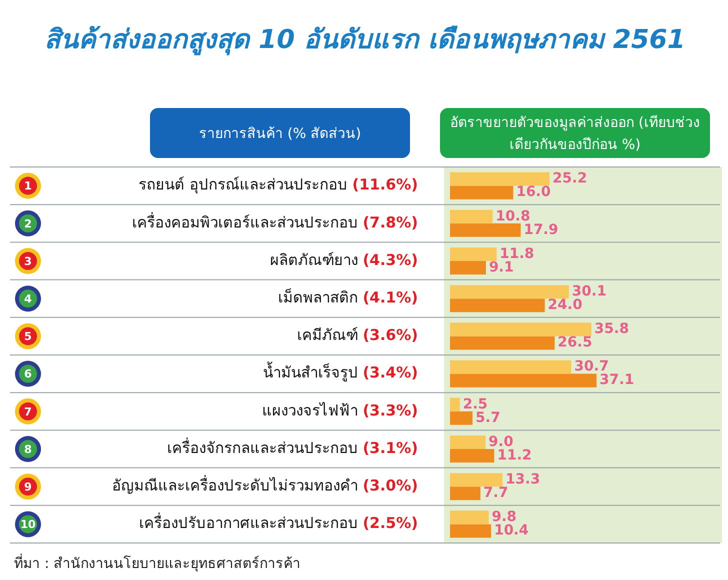  Describe the element at coordinates (513, 216) in the screenshot. I see `data-label: 10.8` at that location.